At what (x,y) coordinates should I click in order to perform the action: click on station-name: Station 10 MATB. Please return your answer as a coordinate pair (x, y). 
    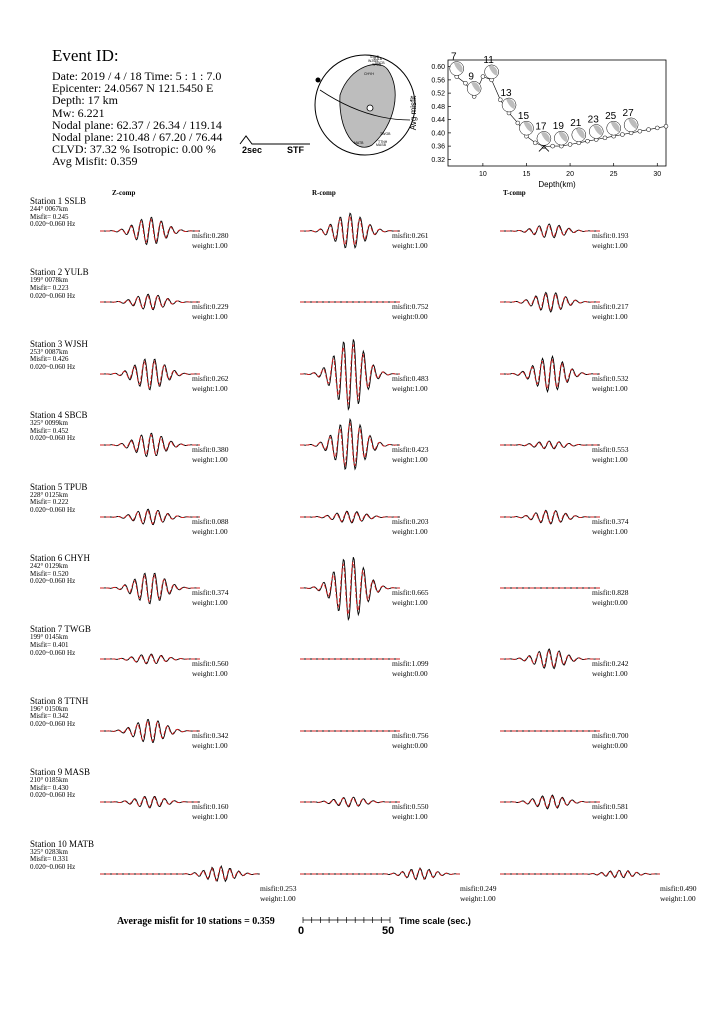
    Looking at the image, I should click on (62, 843).